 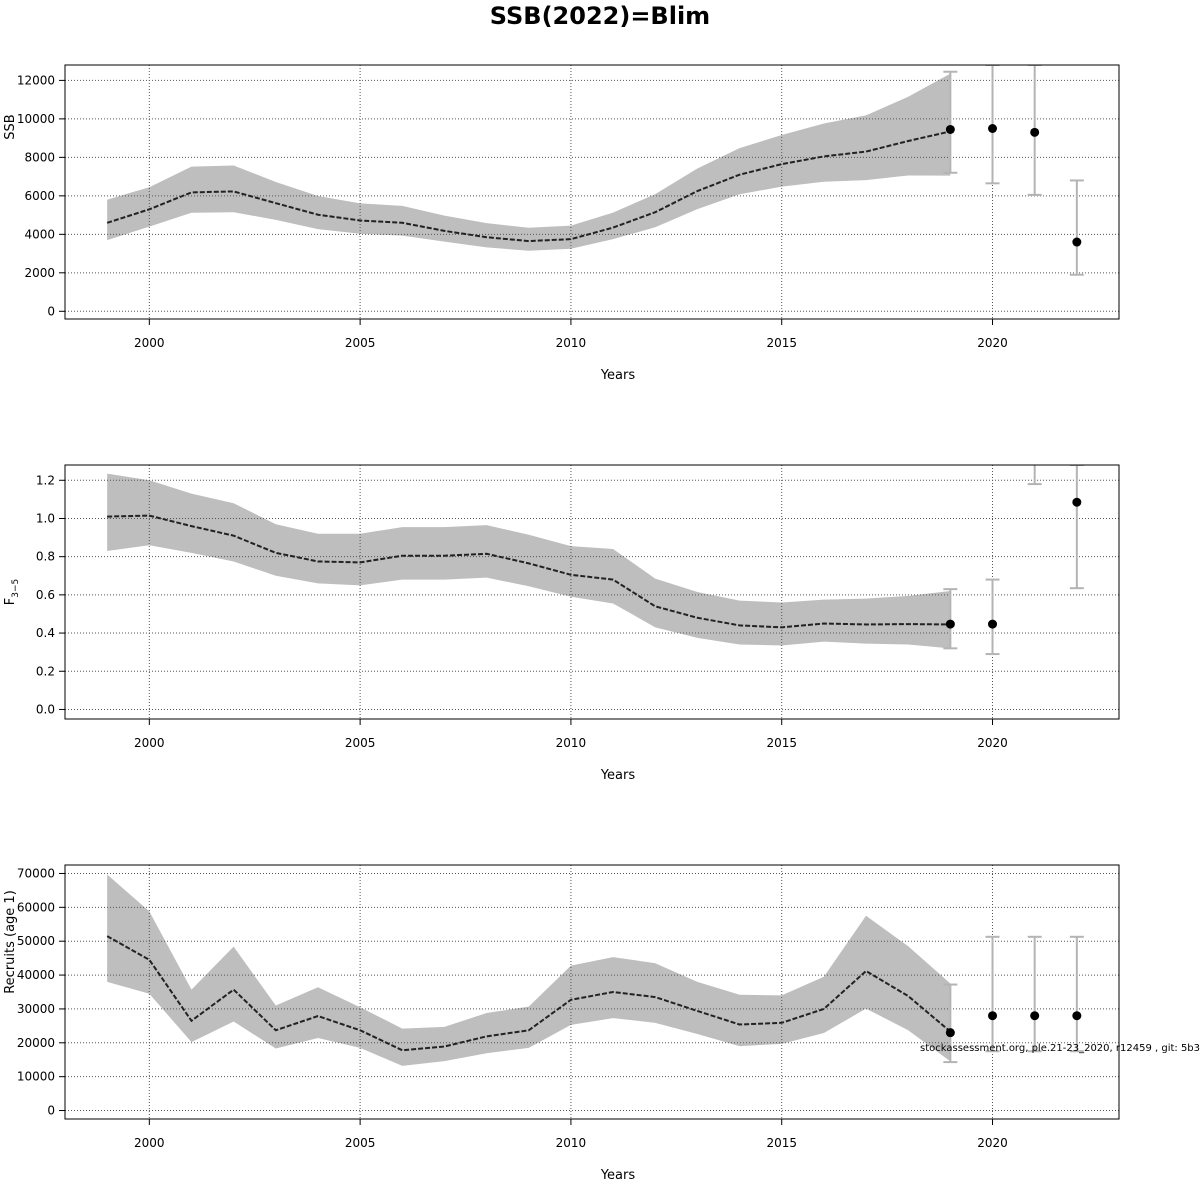 I want to click on f-estimate-line, so click(x=529, y=571).